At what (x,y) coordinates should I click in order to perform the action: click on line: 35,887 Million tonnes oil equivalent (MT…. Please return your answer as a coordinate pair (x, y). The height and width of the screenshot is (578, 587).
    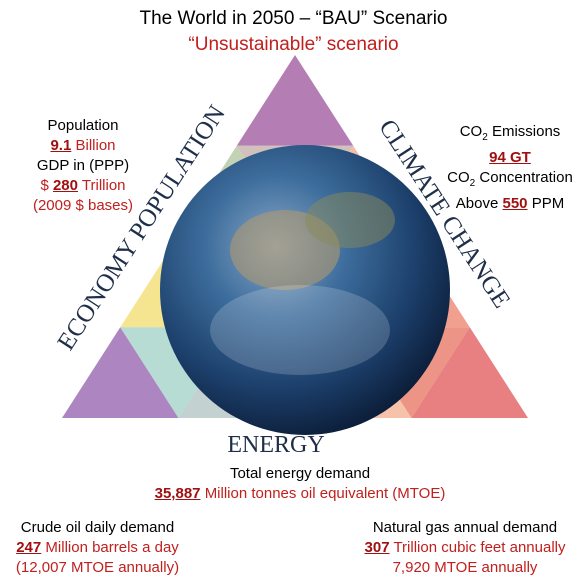
    Looking at the image, I should click on (300, 494).